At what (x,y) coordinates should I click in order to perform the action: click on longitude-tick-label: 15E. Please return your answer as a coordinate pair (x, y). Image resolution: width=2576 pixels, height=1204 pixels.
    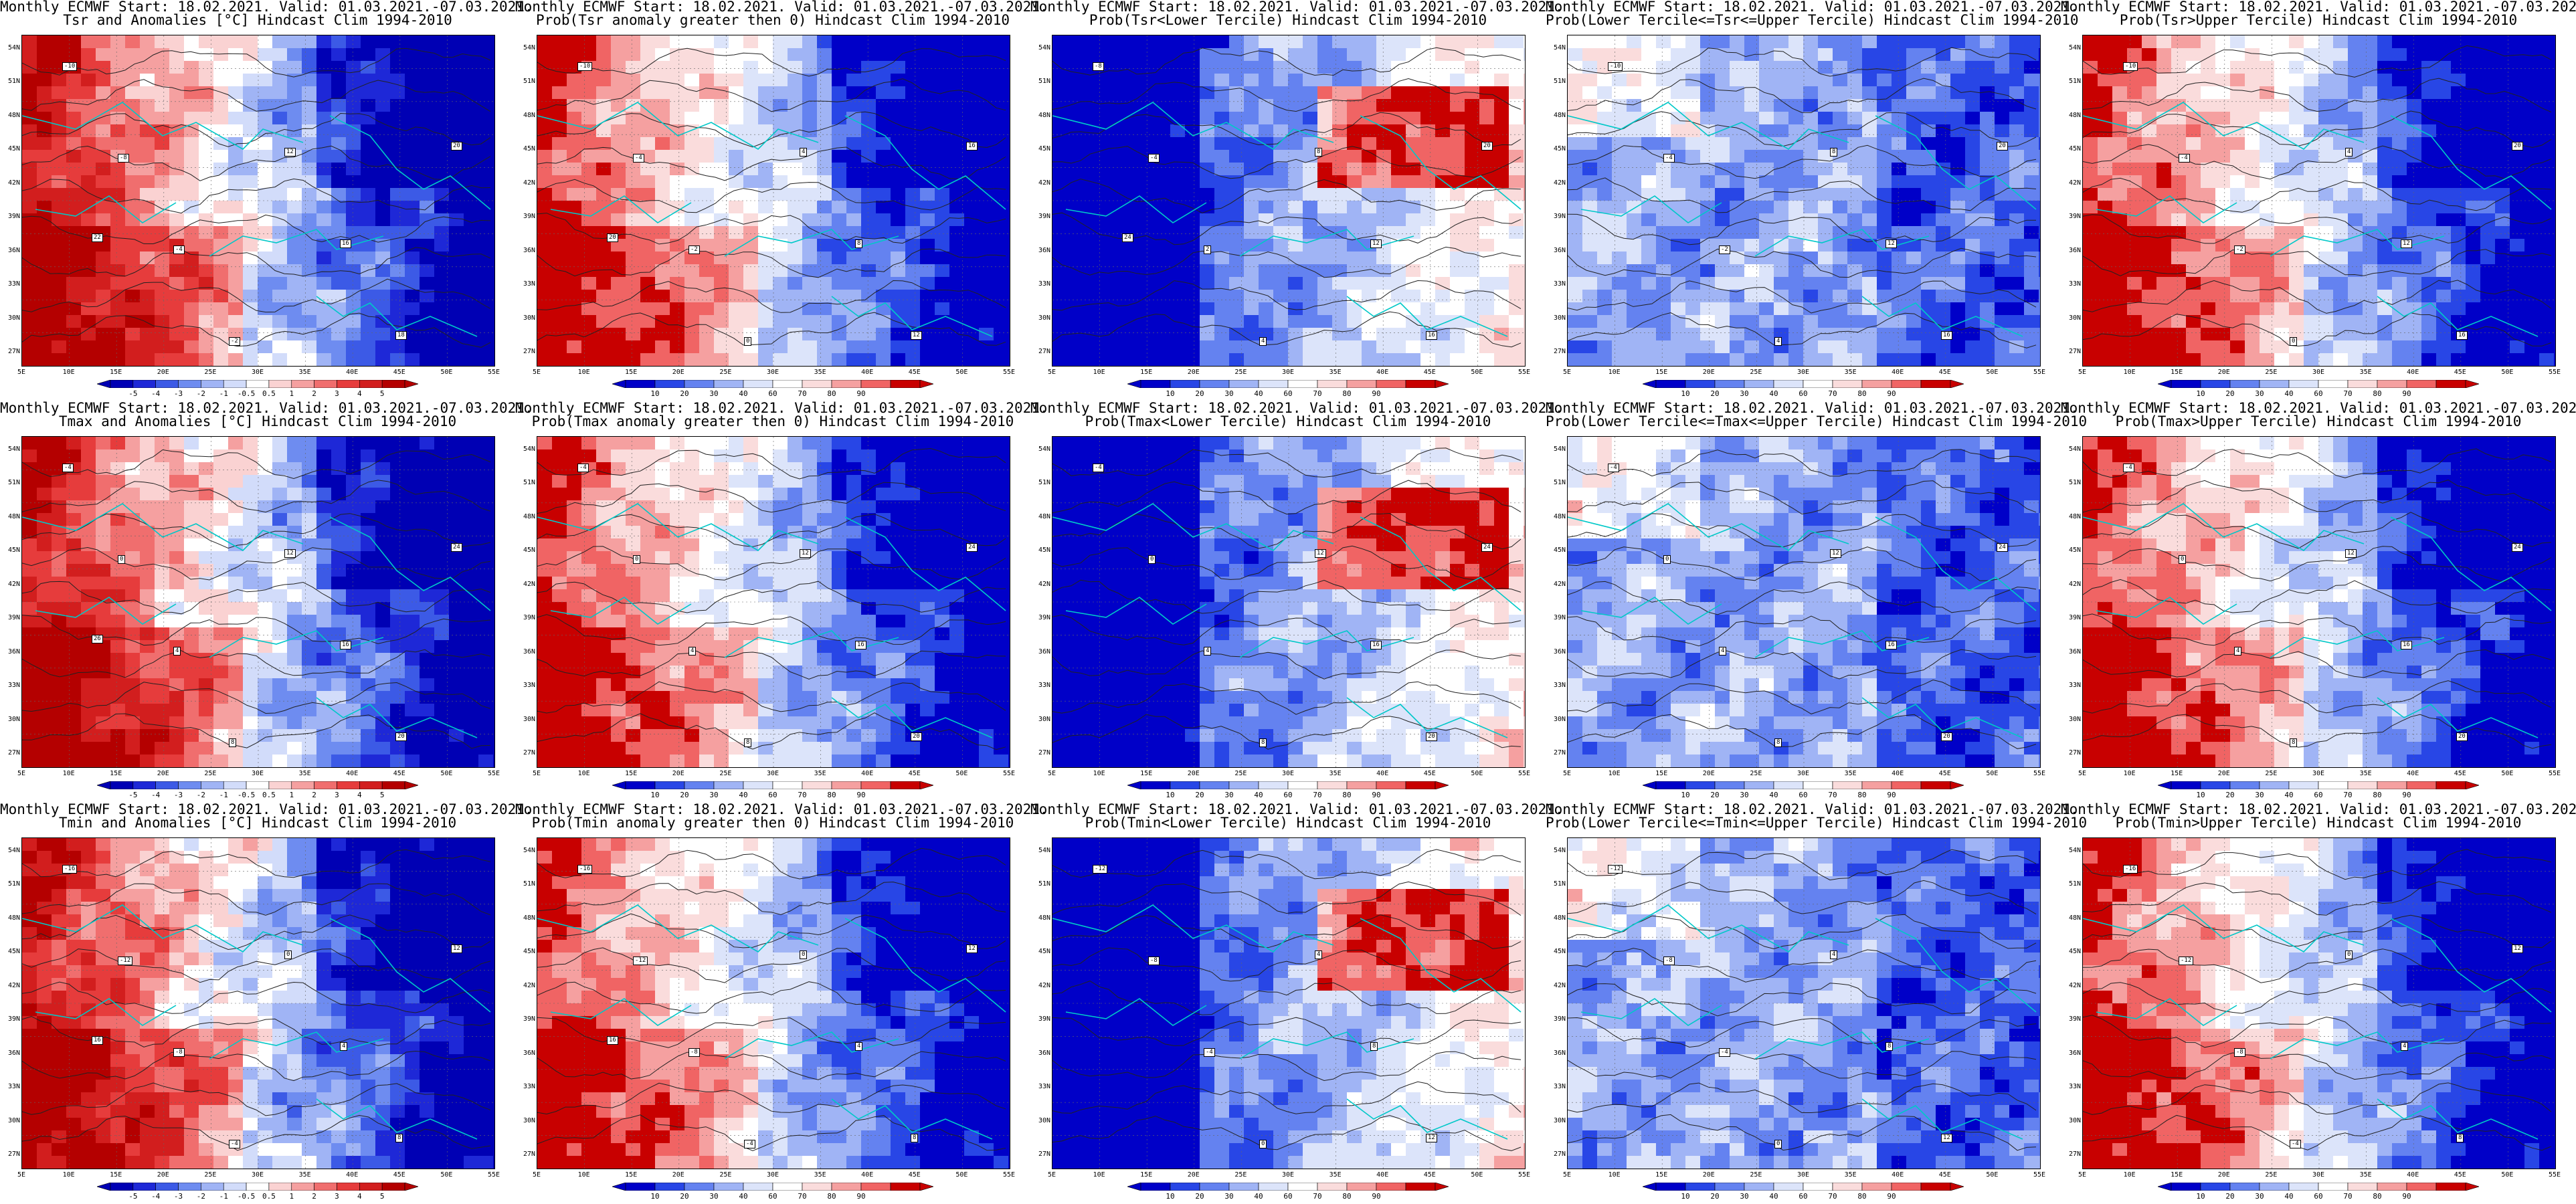
    Looking at the image, I should click on (1662, 372).